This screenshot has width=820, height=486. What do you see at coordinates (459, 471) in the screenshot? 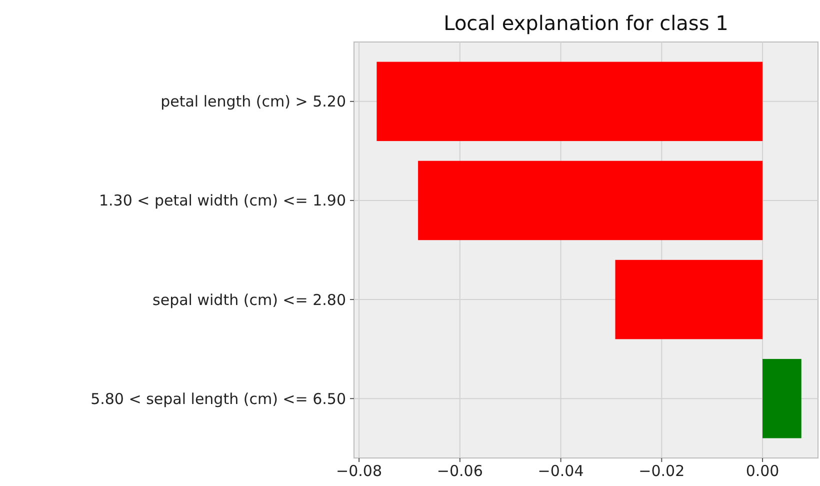
I see `x-tick-label: −0.06` at bounding box center [459, 471].